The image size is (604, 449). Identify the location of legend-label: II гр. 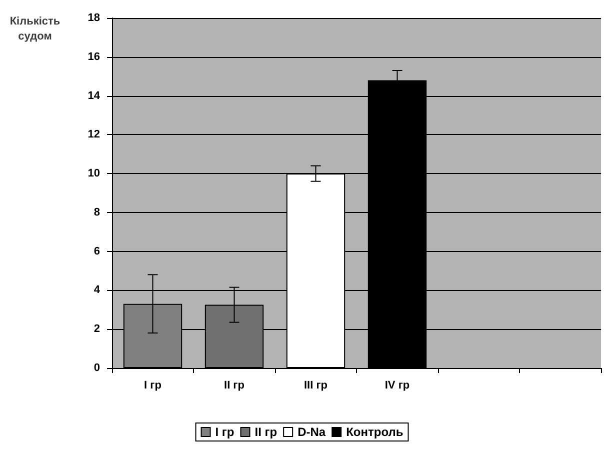
(266, 432).